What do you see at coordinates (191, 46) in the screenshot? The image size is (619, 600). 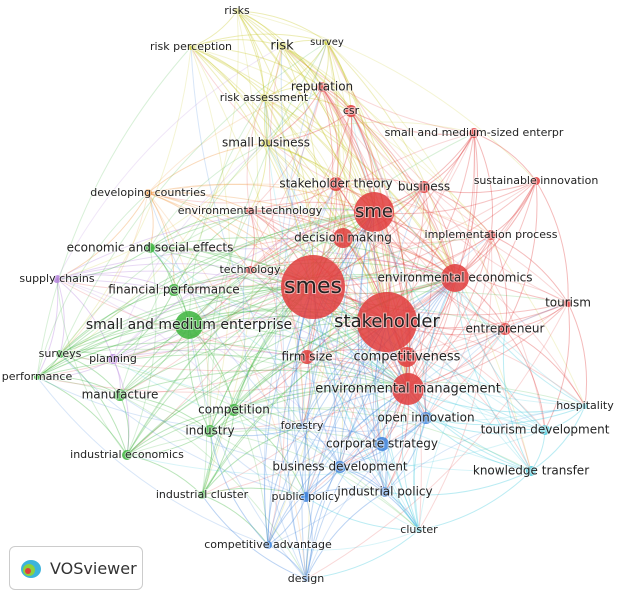 I see `node-label: risk perception` at bounding box center [191, 46].